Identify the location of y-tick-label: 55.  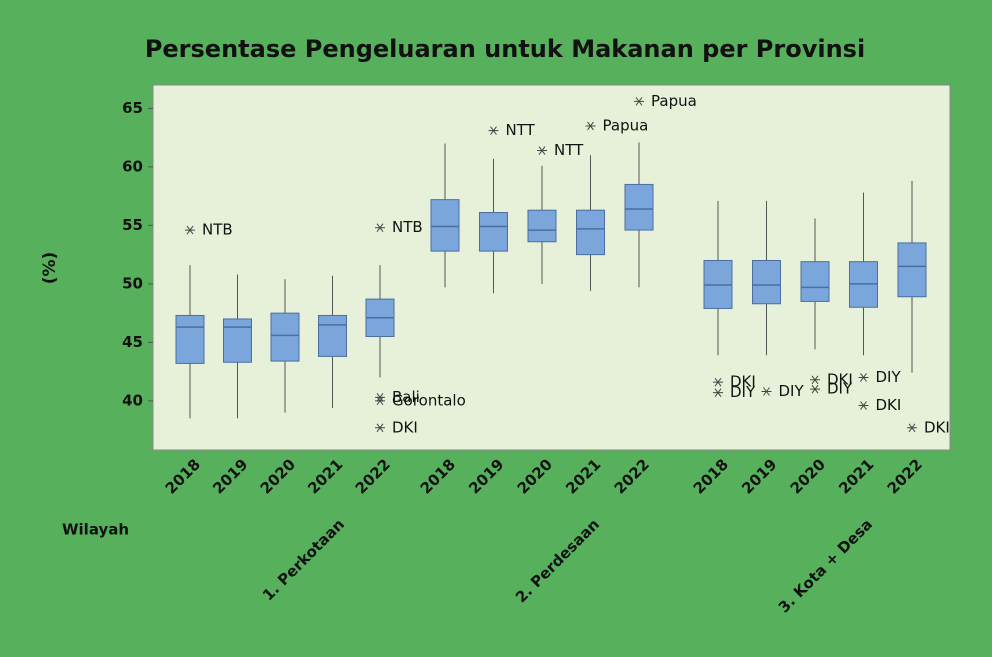
(132, 225).